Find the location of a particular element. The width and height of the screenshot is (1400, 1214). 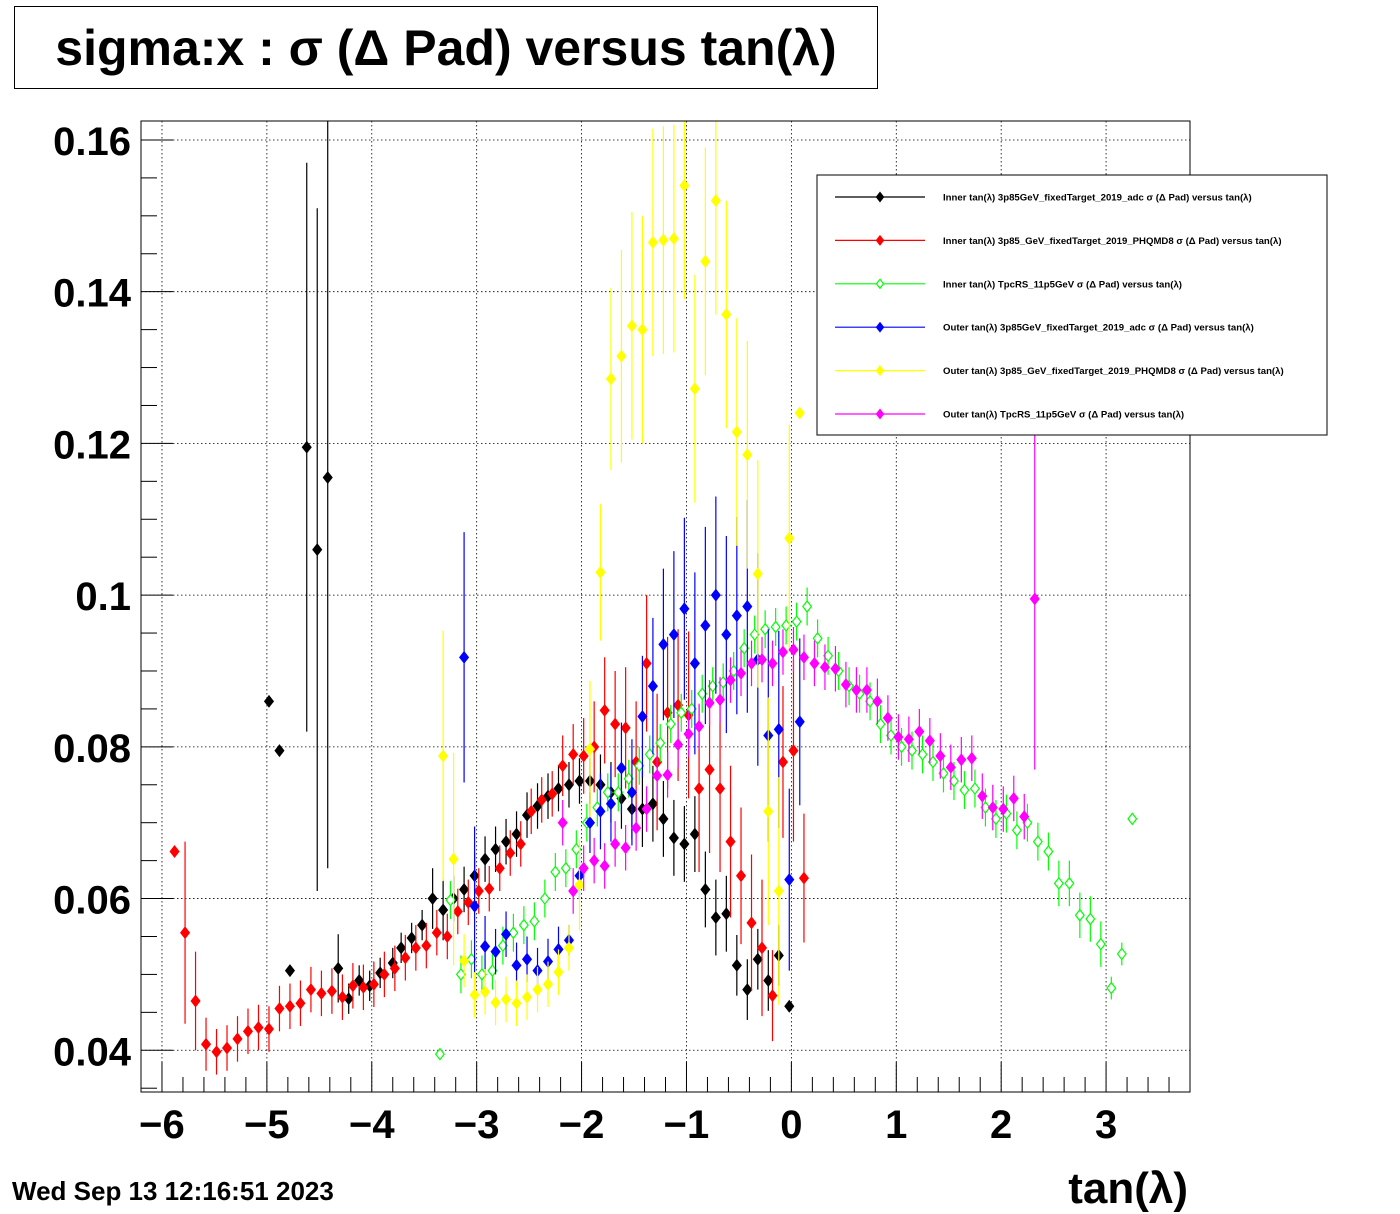

x-tick-label: −2 is located at coordinates (582, 1125).